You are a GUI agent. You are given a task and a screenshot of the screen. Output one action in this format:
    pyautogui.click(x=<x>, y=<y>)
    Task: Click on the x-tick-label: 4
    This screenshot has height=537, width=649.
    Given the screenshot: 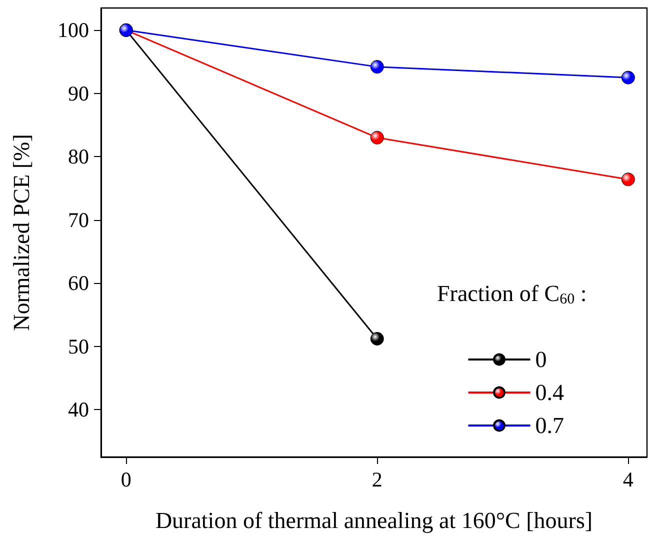 What is the action you would take?
    pyautogui.click(x=628, y=480)
    